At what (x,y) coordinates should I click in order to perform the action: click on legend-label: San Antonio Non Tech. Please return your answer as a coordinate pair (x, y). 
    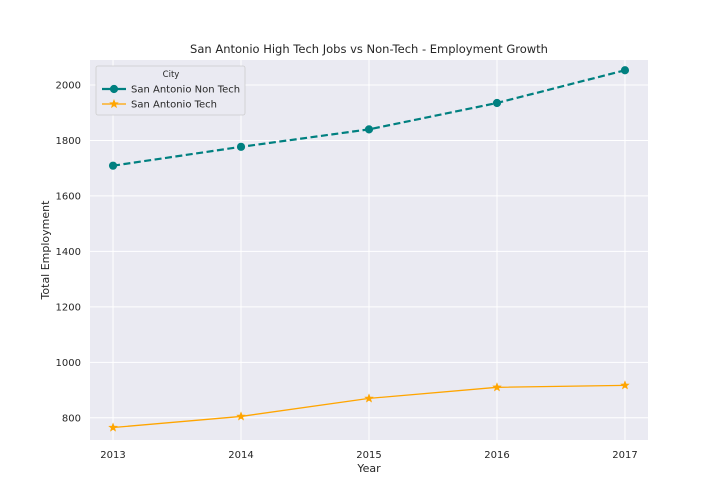
    Looking at the image, I should click on (185, 90).